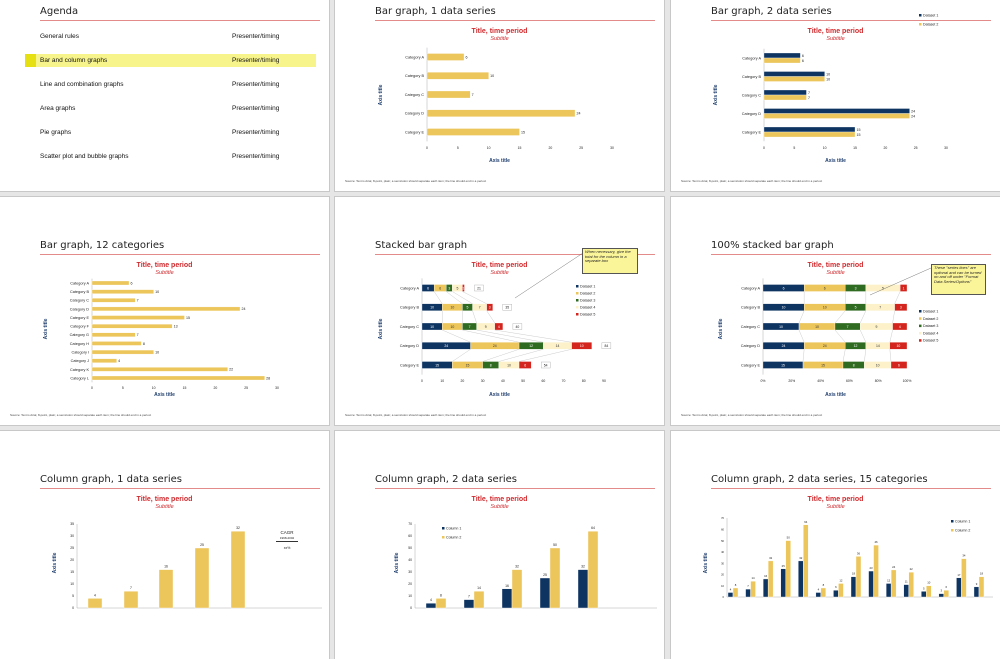 Image resolution: width=1000 pixels, height=659 pixels. I want to click on column-value-label: 23, so click(871, 568).